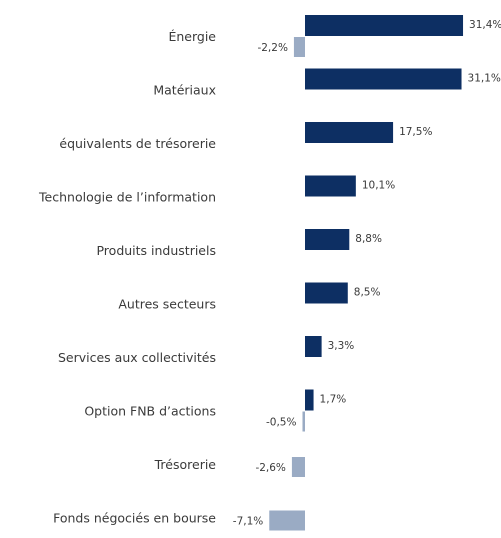 The width and height of the screenshot is (501, 538). Describe the element at coordinates (185, 464) in the screenshot. I see `category-label: Trésorerie` at that location.